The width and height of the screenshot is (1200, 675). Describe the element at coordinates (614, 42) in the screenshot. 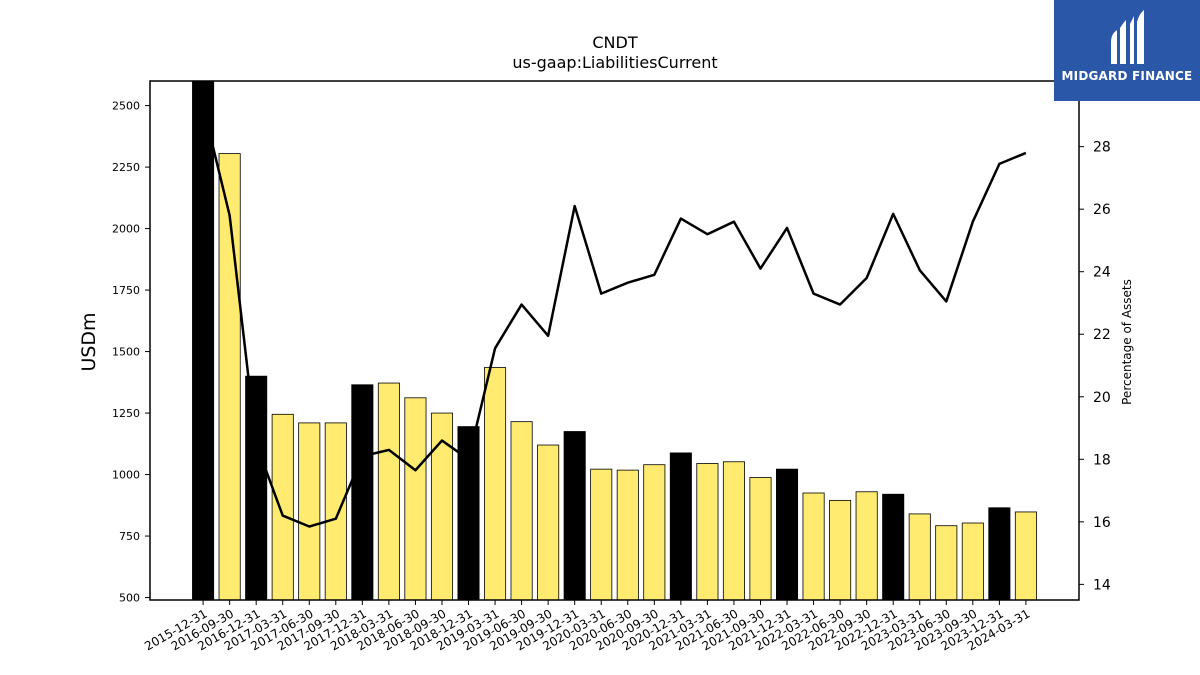

I see `chart-title: CNDT` at that location.